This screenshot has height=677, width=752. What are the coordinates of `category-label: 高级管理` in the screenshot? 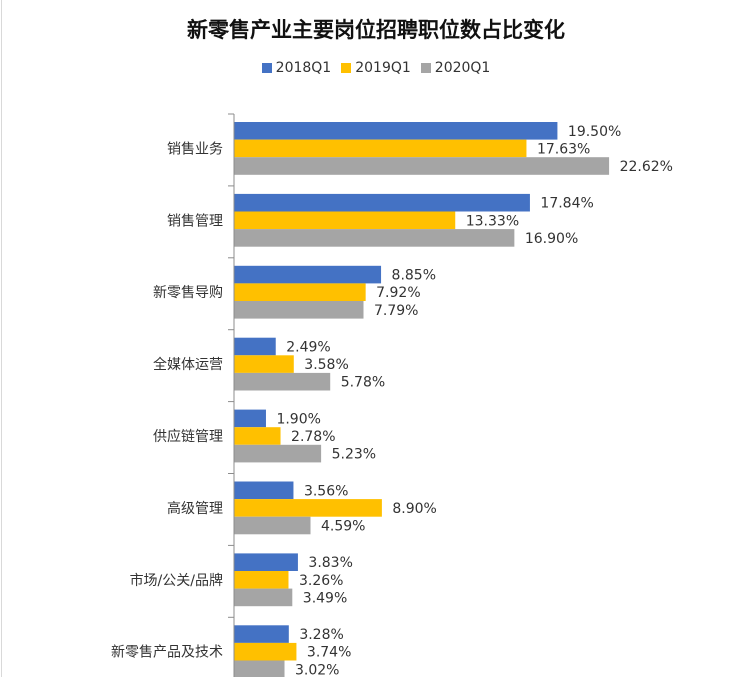 It's located at (195, 508).